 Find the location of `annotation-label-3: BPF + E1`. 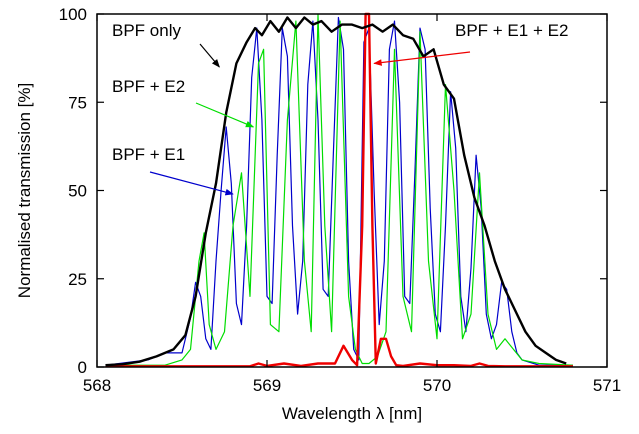

annotation-label-3: BPF + E1 is located at coordinates (148, 154).